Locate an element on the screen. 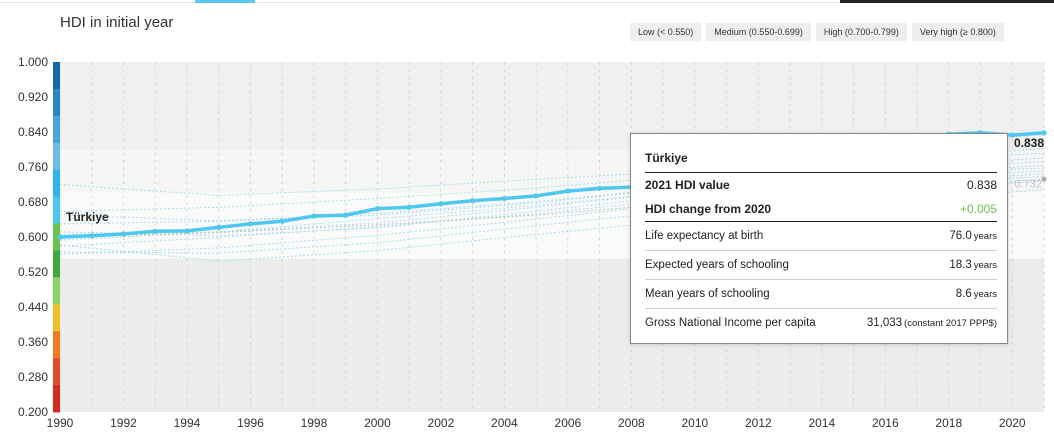 The image size is (1054, 437). x-tick-label: 1990 is located at coordinates (60, 423).